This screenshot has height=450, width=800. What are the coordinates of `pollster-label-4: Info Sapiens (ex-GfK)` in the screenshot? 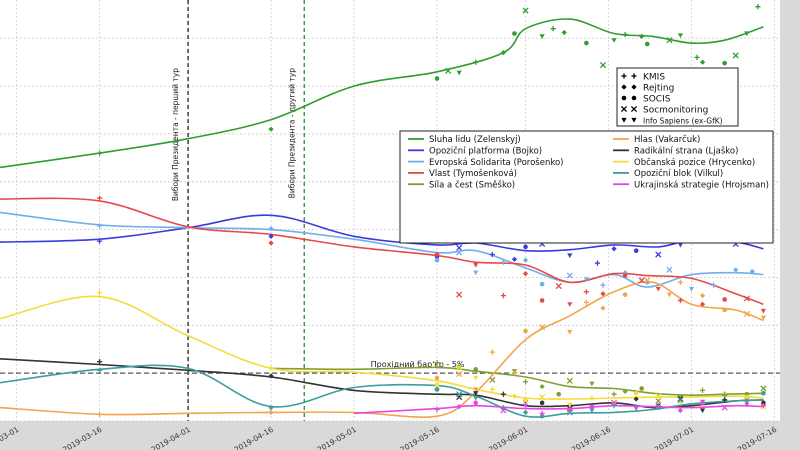 It's located at (683, 121).